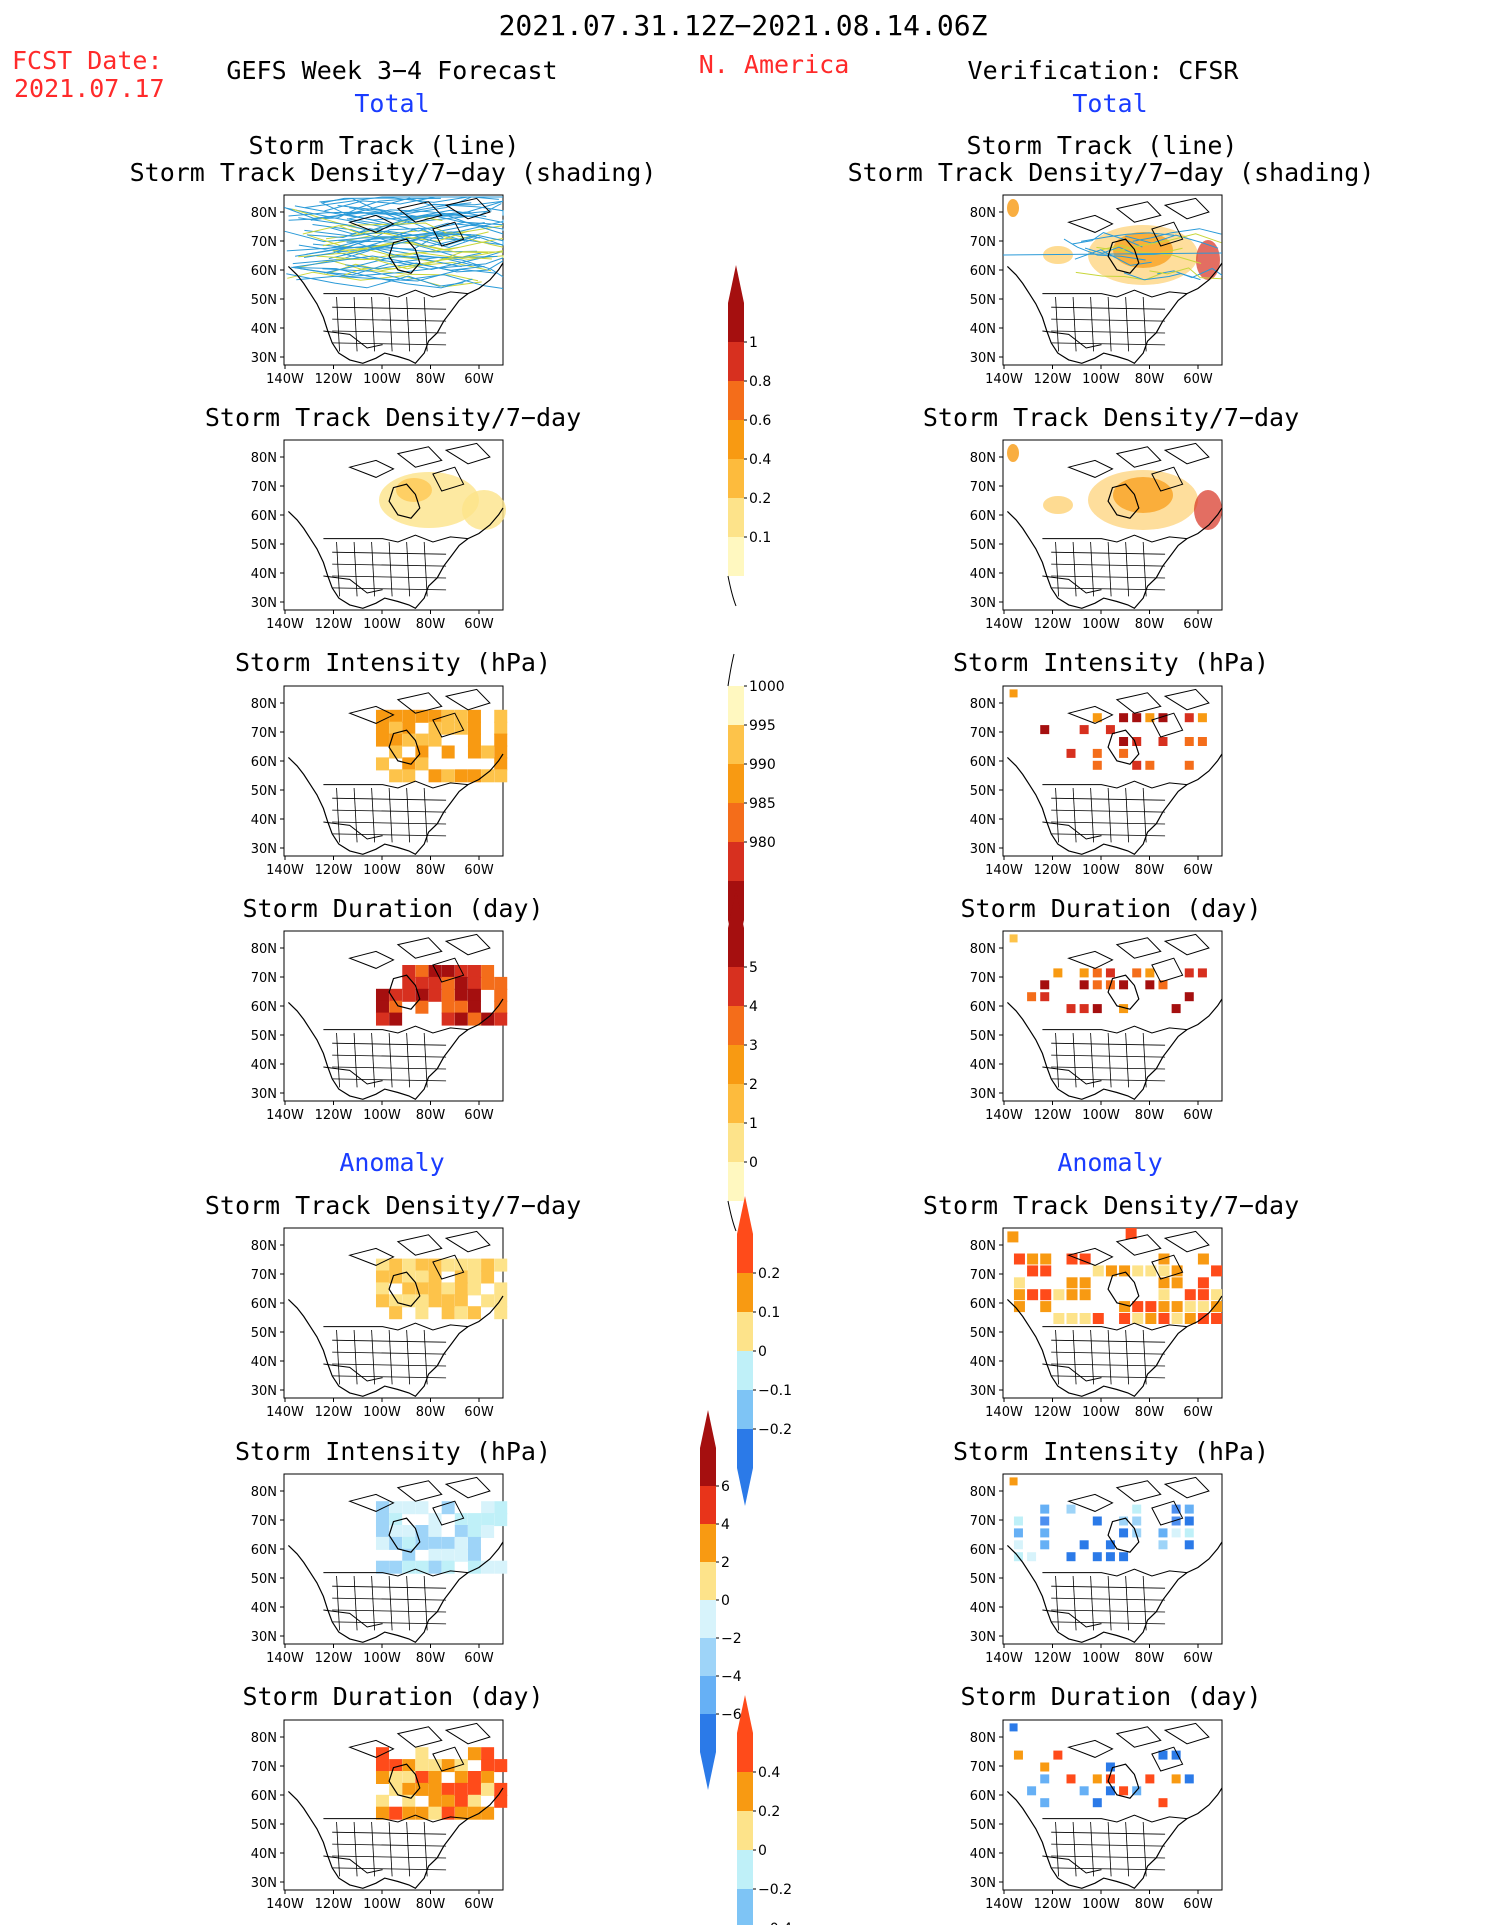  I want to click on colorbar-intensity_anom: 6 4 2 0 −2 −4 −6, so click(721, 1600).